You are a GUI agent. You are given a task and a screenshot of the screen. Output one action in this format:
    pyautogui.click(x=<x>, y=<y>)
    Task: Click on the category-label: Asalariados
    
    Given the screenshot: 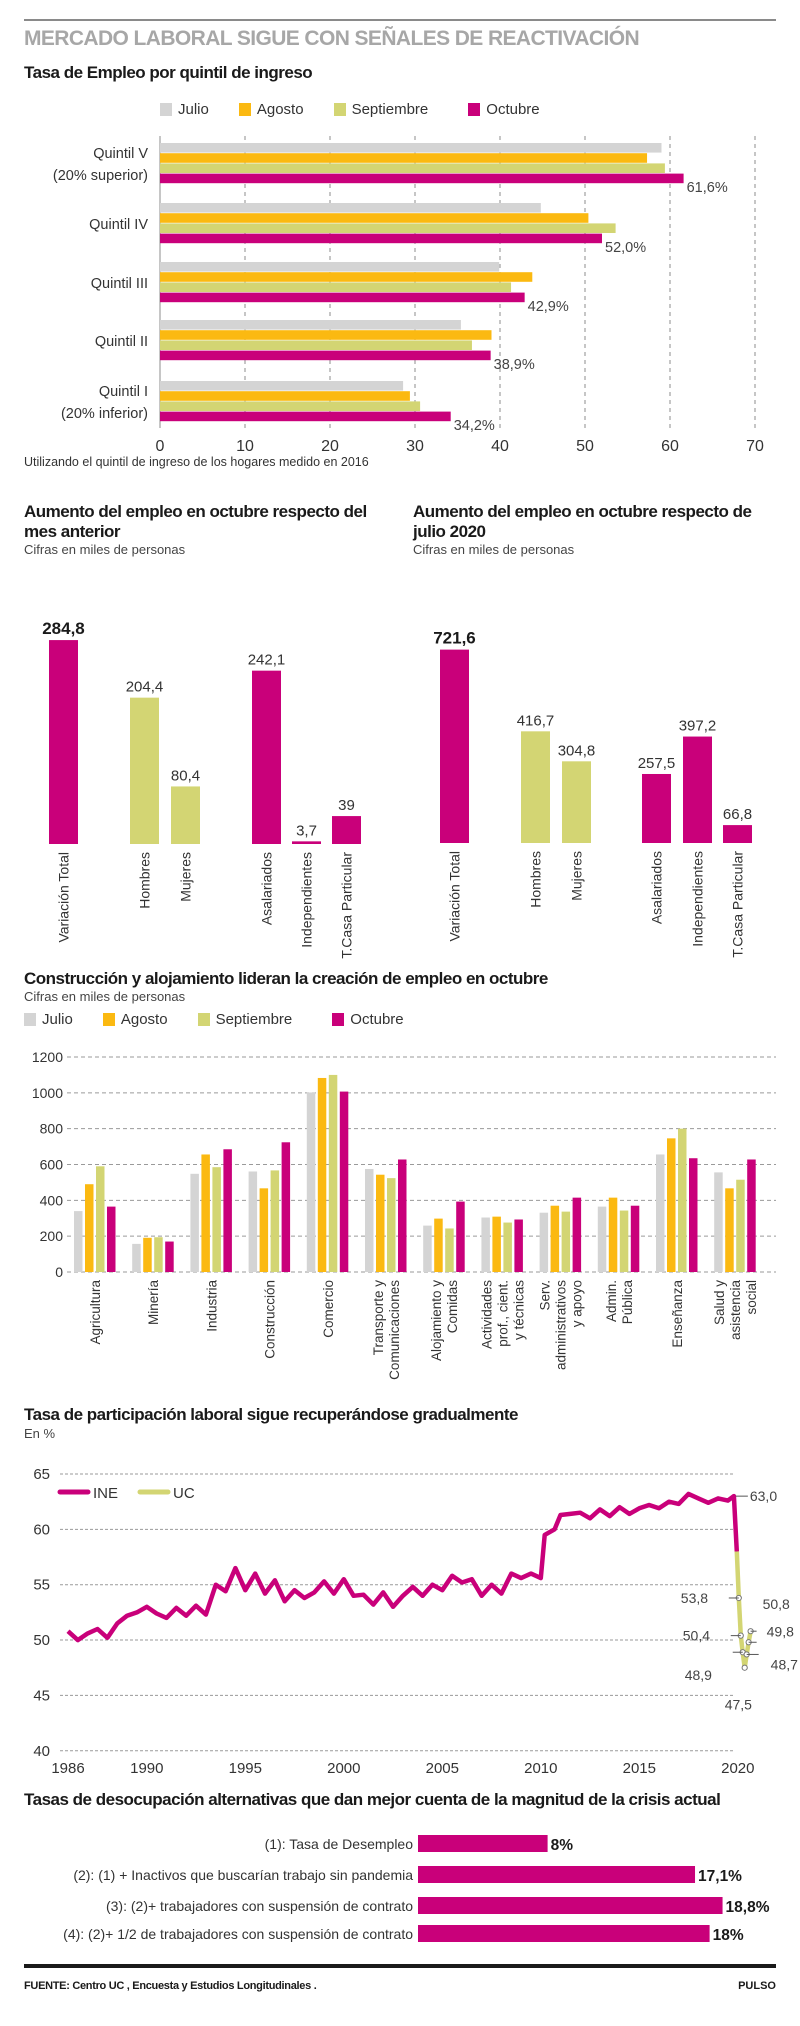 What is the action you would take?
    pyautogui.click(x=657, y=887)
    